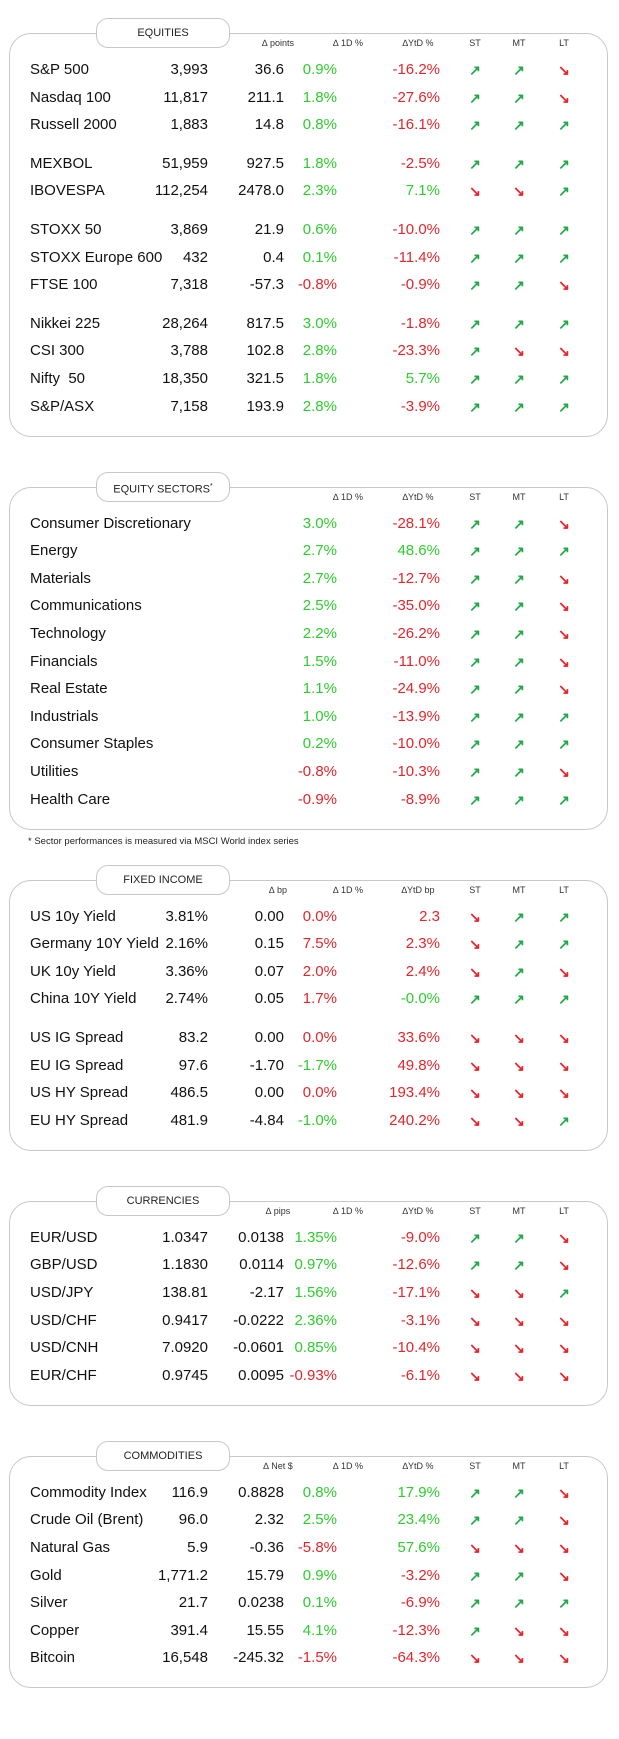 This screenshot has height=1739, width=619. What do you see at coordinates (266, 1547) in the screenshot?
I see `cell-value: -0.36` at bounding box center [266, 1547].